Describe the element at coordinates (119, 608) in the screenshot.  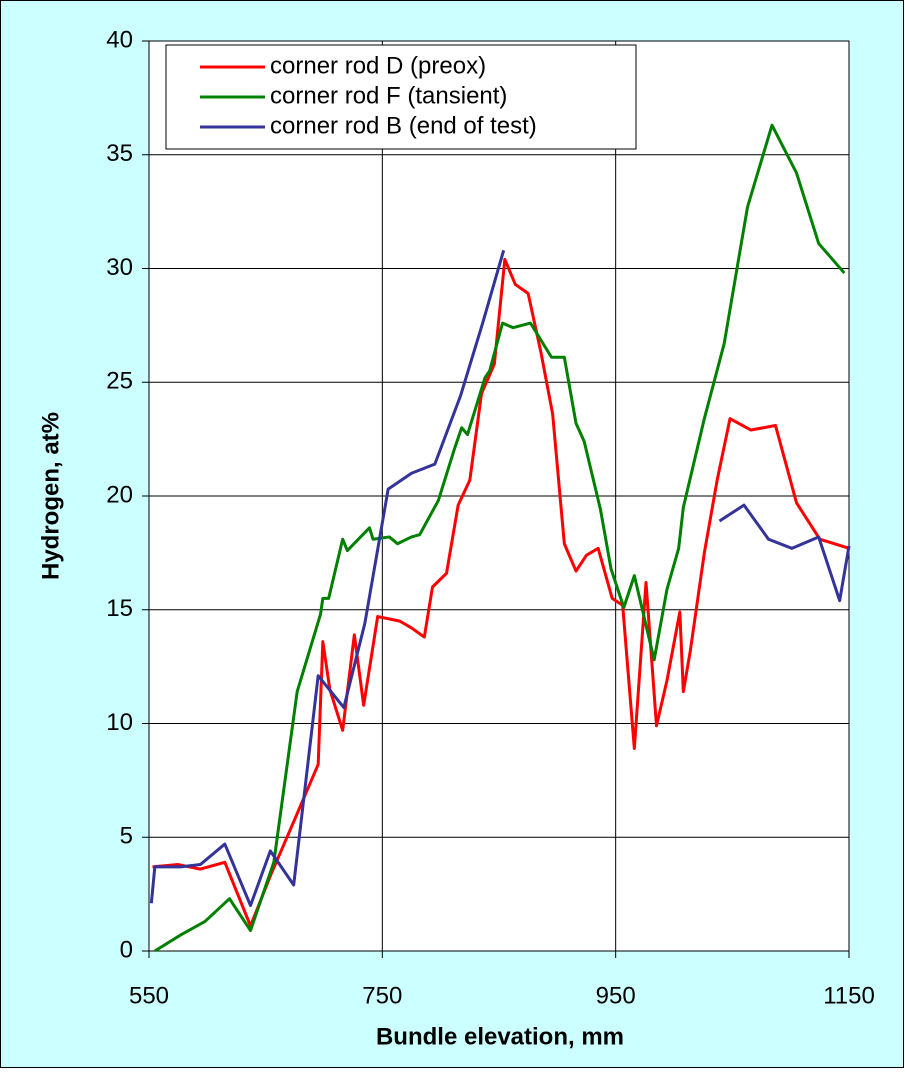
I see `y-tick-label: 15` at that location.